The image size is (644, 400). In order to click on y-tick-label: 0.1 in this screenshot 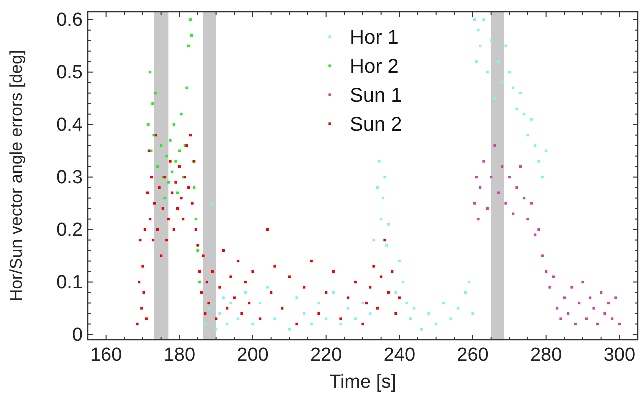, I will do `click(69, 283)`.